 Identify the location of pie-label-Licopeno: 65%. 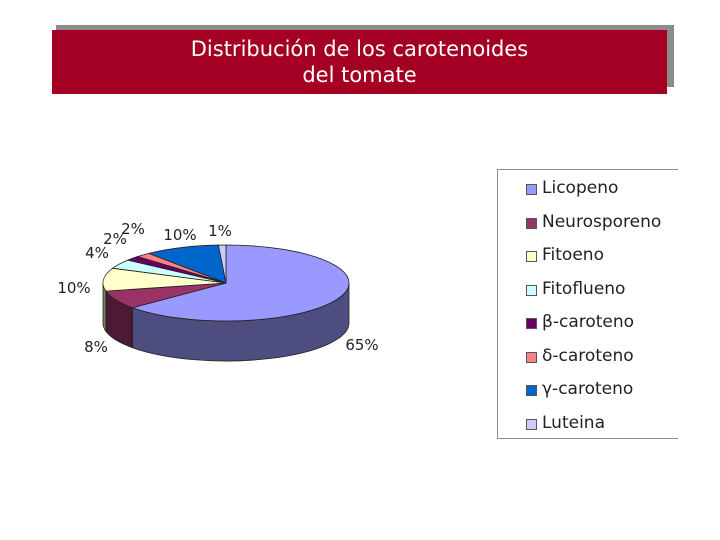
(361, 345).